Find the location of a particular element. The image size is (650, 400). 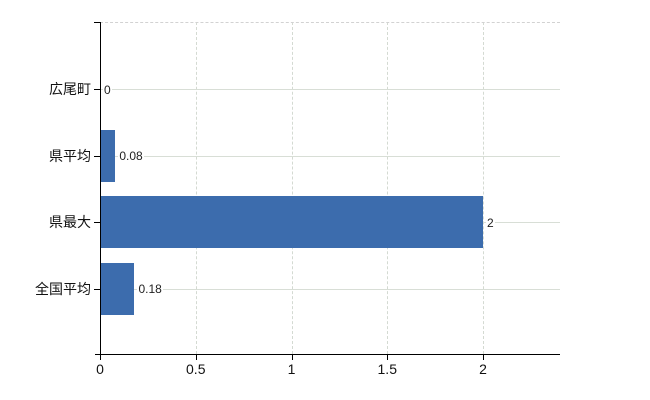

value-label: 0 is located at coordinates (107, 89).